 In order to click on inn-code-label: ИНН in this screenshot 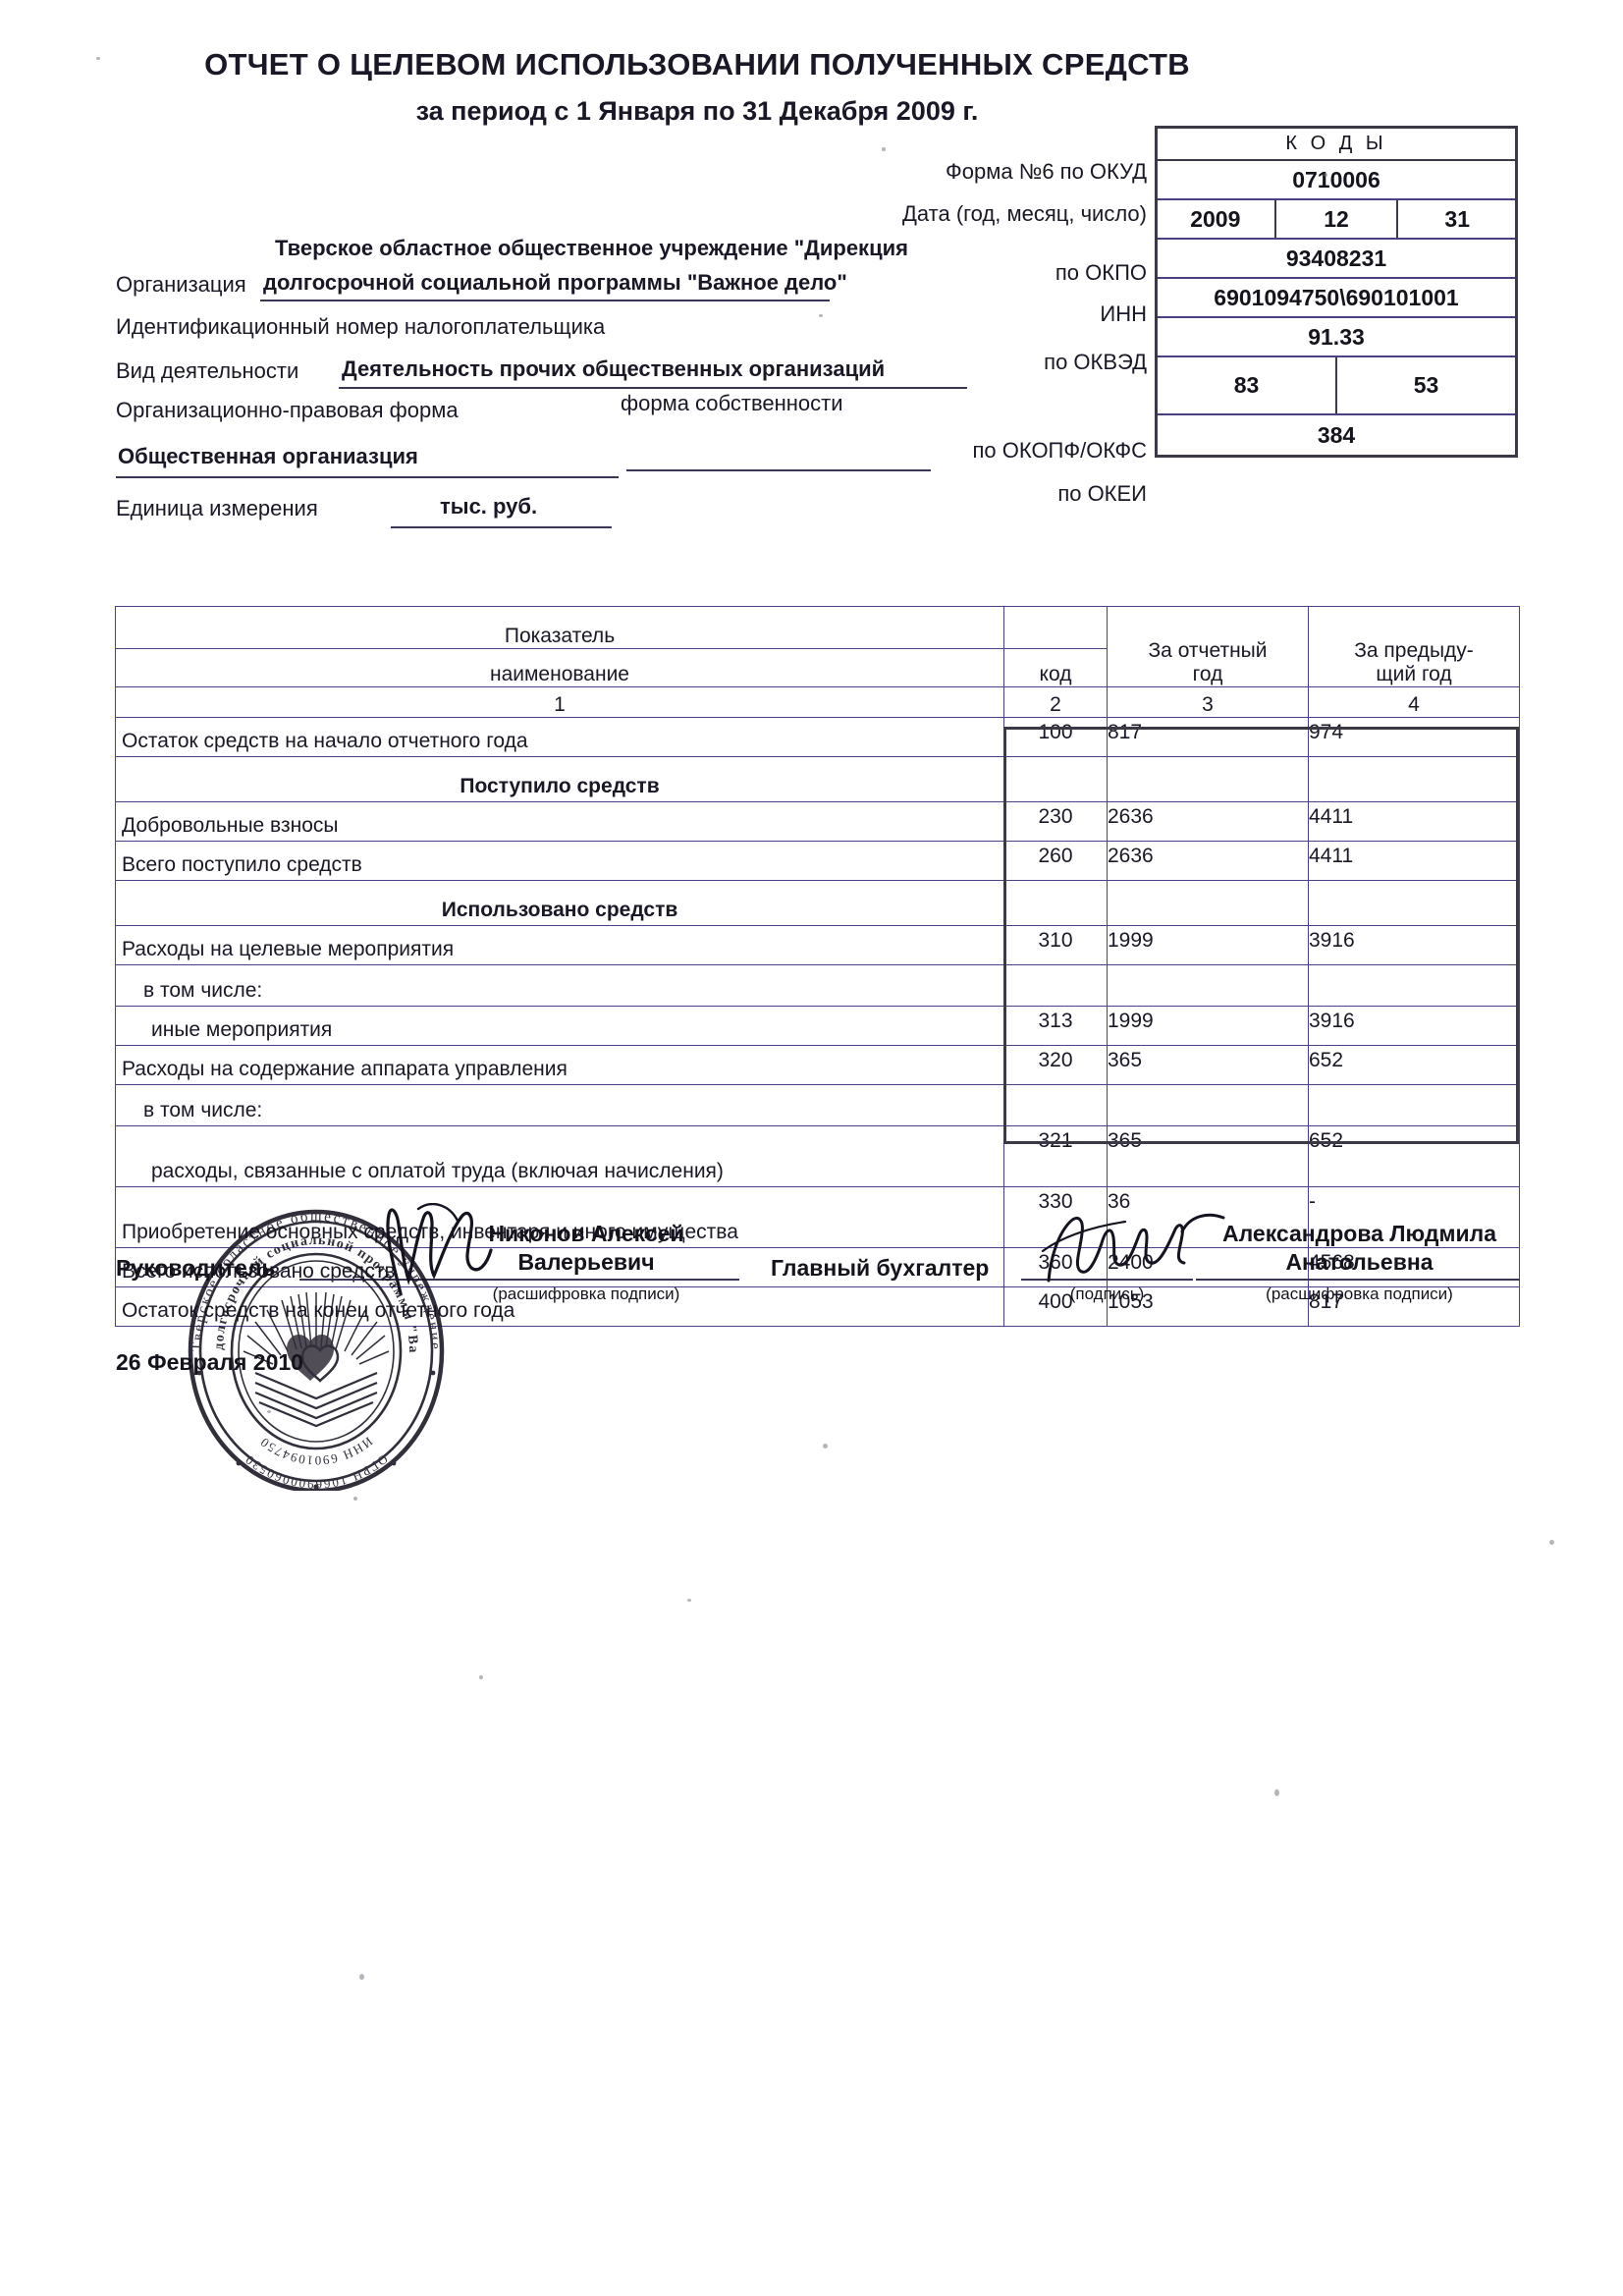, I will do `click(1123, 313)`.